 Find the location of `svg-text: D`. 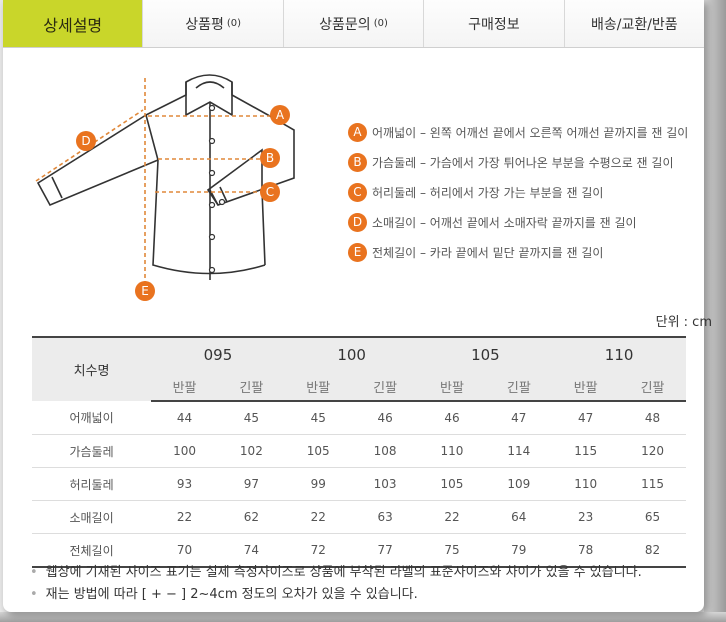

svg-text: D is located at coordinates (85, 141).